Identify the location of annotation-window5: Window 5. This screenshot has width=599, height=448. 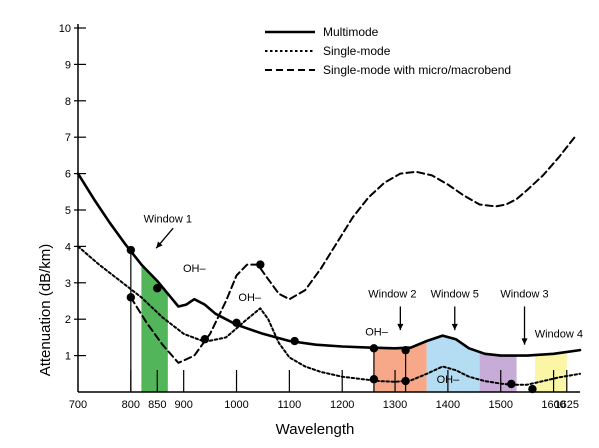
(455, 294).